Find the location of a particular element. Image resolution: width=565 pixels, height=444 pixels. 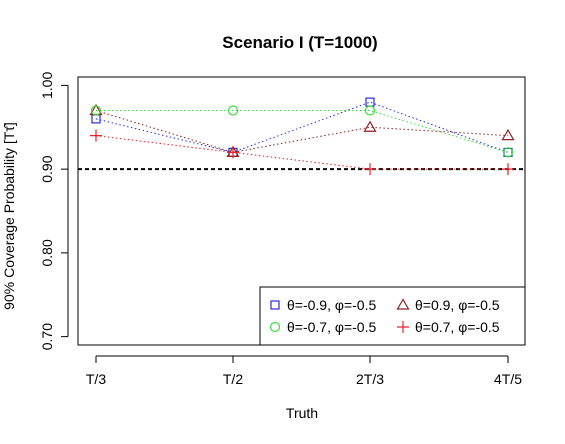

x-tick-label: T/2 is located at coordinates (233, 379).